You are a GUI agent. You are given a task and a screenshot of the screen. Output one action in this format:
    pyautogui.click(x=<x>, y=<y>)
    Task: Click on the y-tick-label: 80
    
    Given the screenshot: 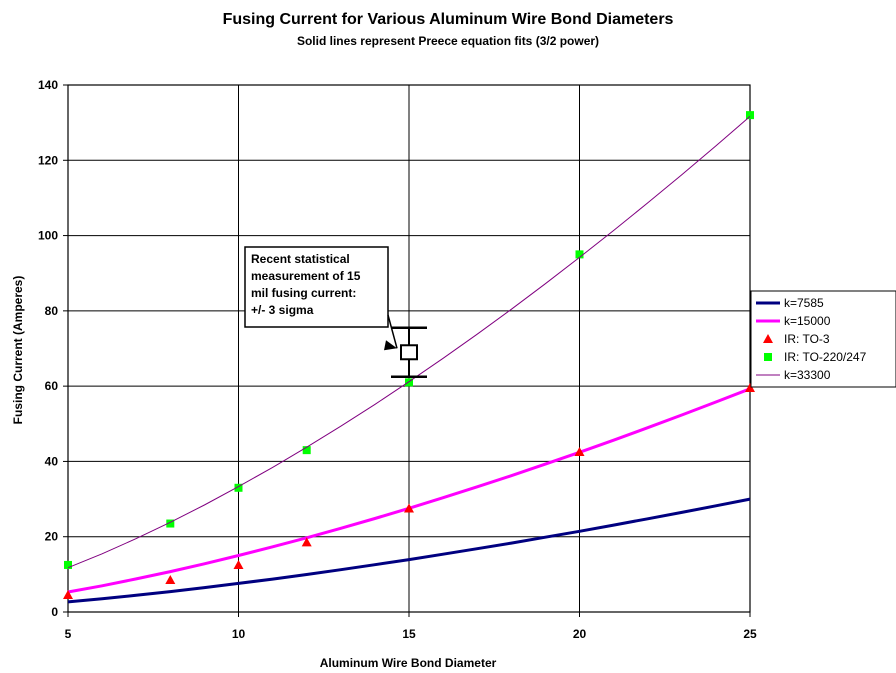 What is the action you would take?
    pyautogui.click(x=52, y=311)
    